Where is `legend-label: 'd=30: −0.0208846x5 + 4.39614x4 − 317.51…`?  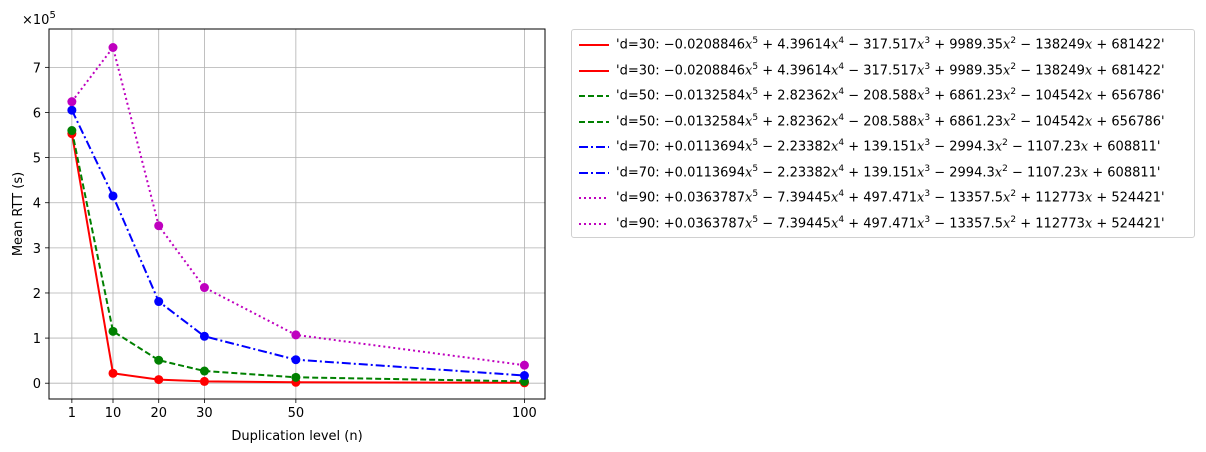
legend-label: 'd=30: −0.0208846x5 + 4.39614x4 − 317.51… is located at coordinates (890, 44).